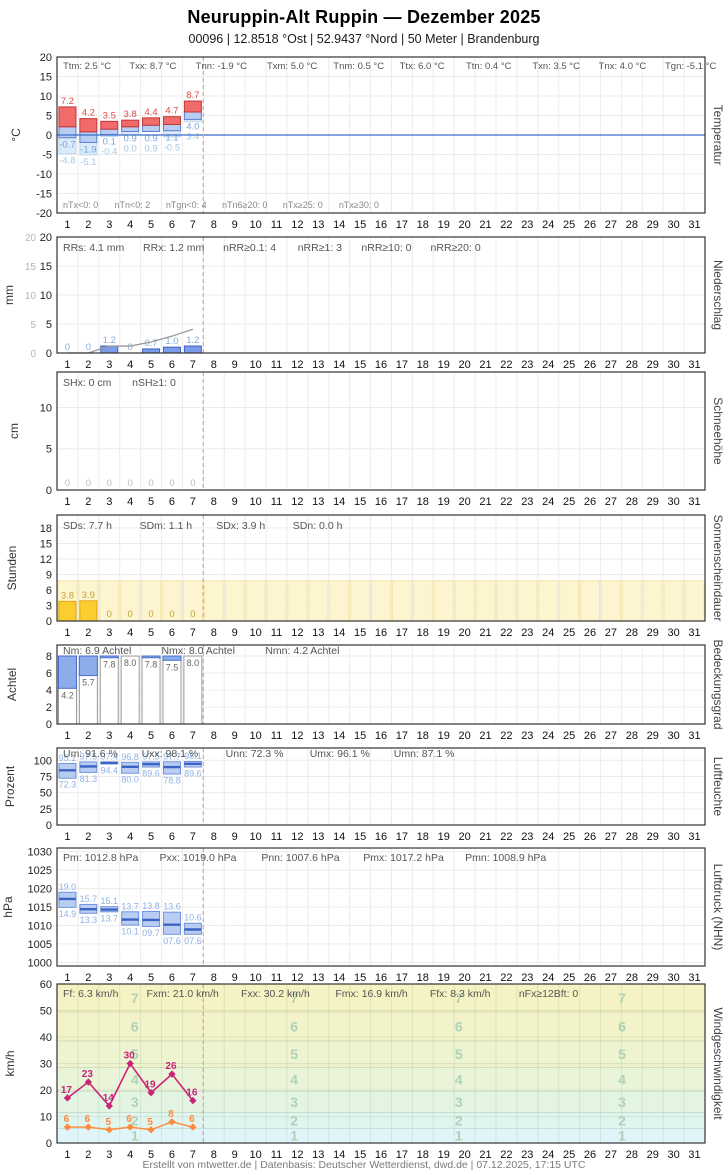  What do you see at coordinates (151, 774) in the screenshot?
I see `svg-text: 89.6` at bounding box center [151, 774].